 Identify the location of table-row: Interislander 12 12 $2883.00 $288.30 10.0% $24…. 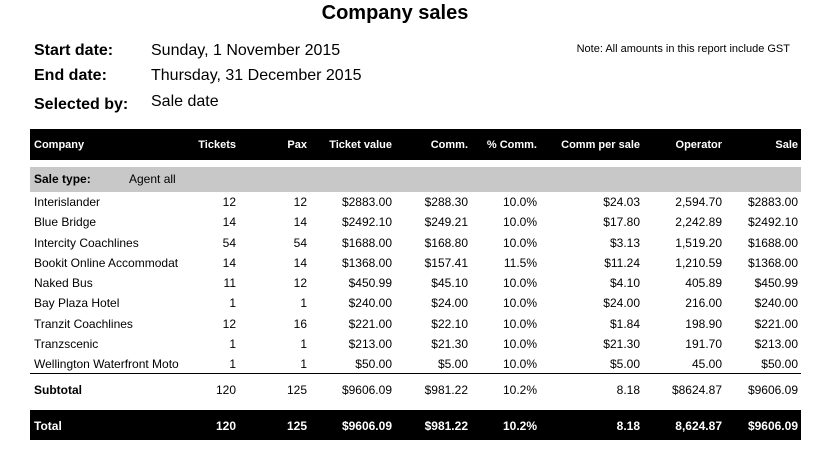
(415, 202).